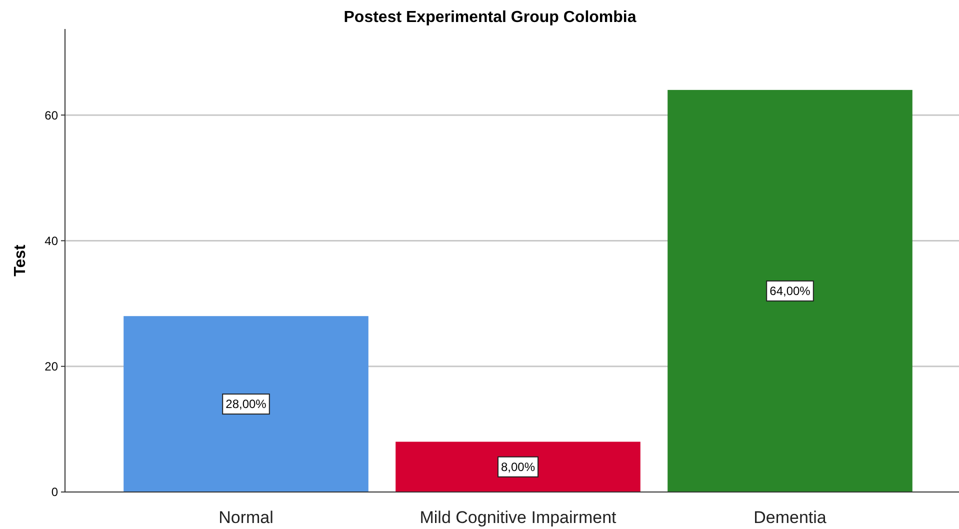 This screenshot has height=529, width=959. I want to click on chart-title: Postest Experimental Group Colombia, so click(490, 17).